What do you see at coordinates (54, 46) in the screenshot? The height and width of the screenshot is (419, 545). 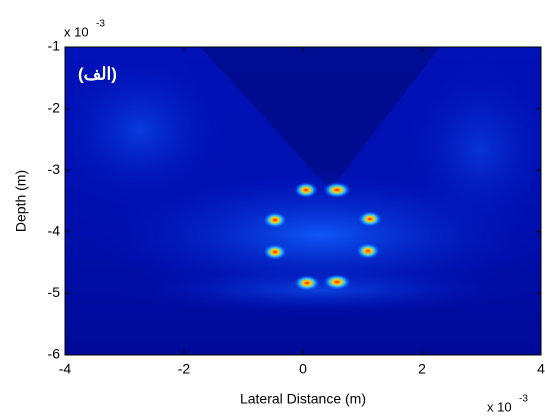 I see `y-tick-label: -1` at bounding box center [54, 46].